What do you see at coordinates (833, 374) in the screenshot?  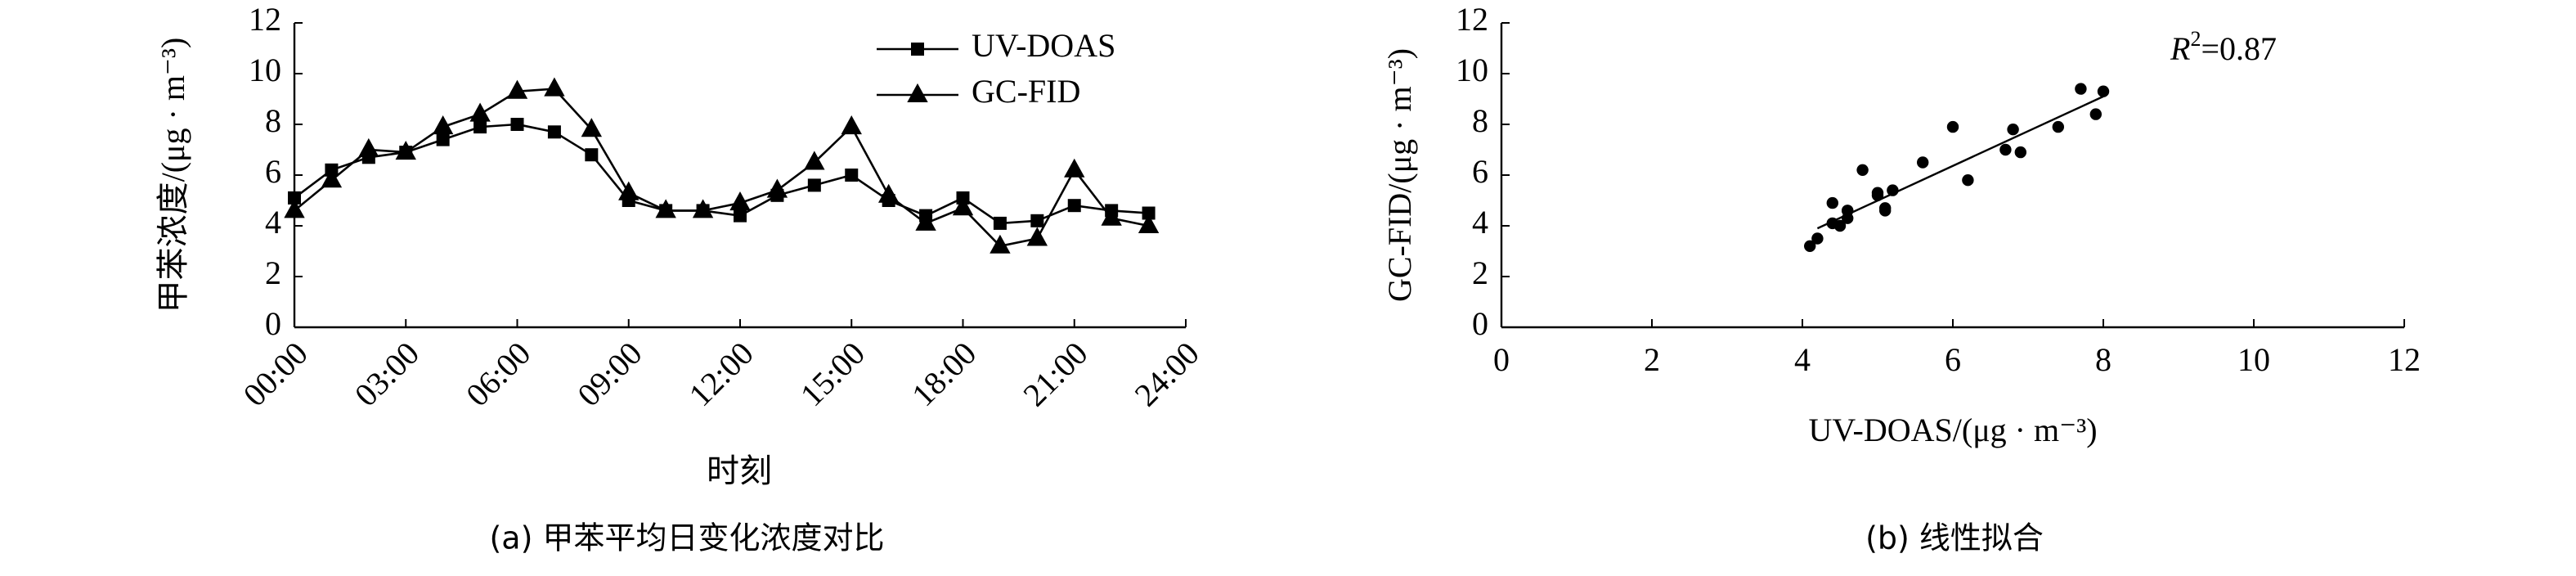 I see `x-tick-label: 15:00` at bounding box center [833, 374].